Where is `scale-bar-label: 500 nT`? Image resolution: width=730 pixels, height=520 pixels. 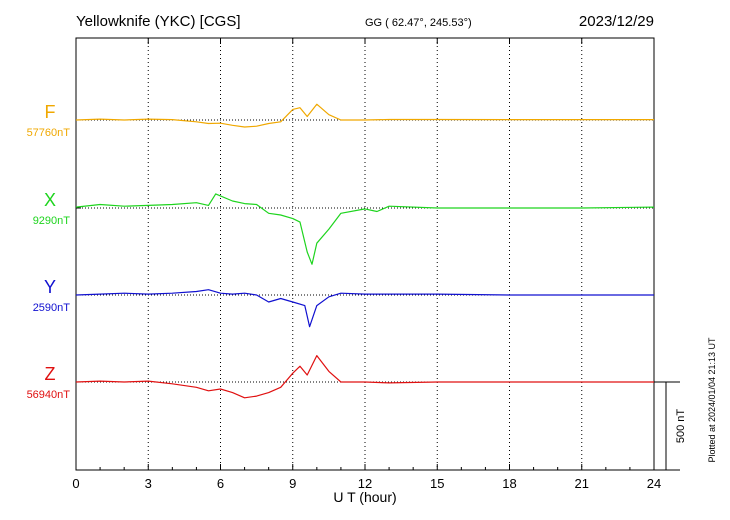 scale-bar-label: 500 nT is located at coordinates (681, 426).